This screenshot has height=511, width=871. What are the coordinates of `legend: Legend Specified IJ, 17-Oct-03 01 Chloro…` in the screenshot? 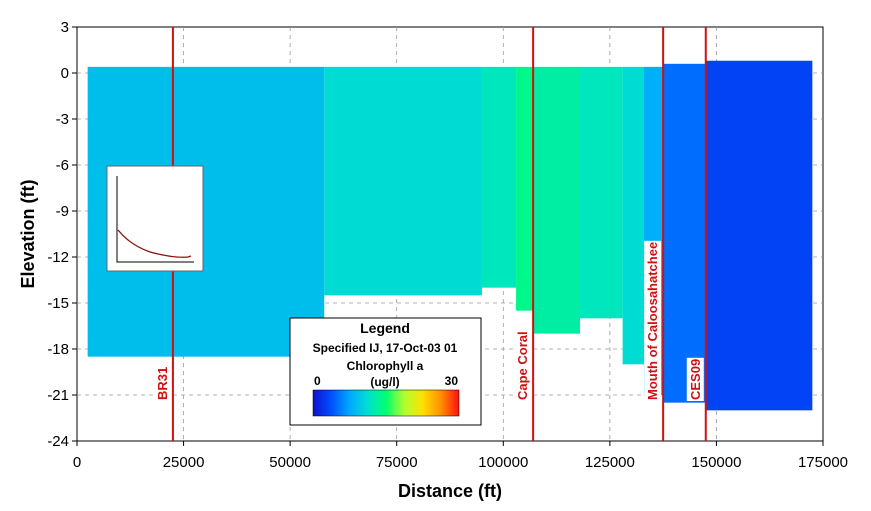 It's located at (385, 371).